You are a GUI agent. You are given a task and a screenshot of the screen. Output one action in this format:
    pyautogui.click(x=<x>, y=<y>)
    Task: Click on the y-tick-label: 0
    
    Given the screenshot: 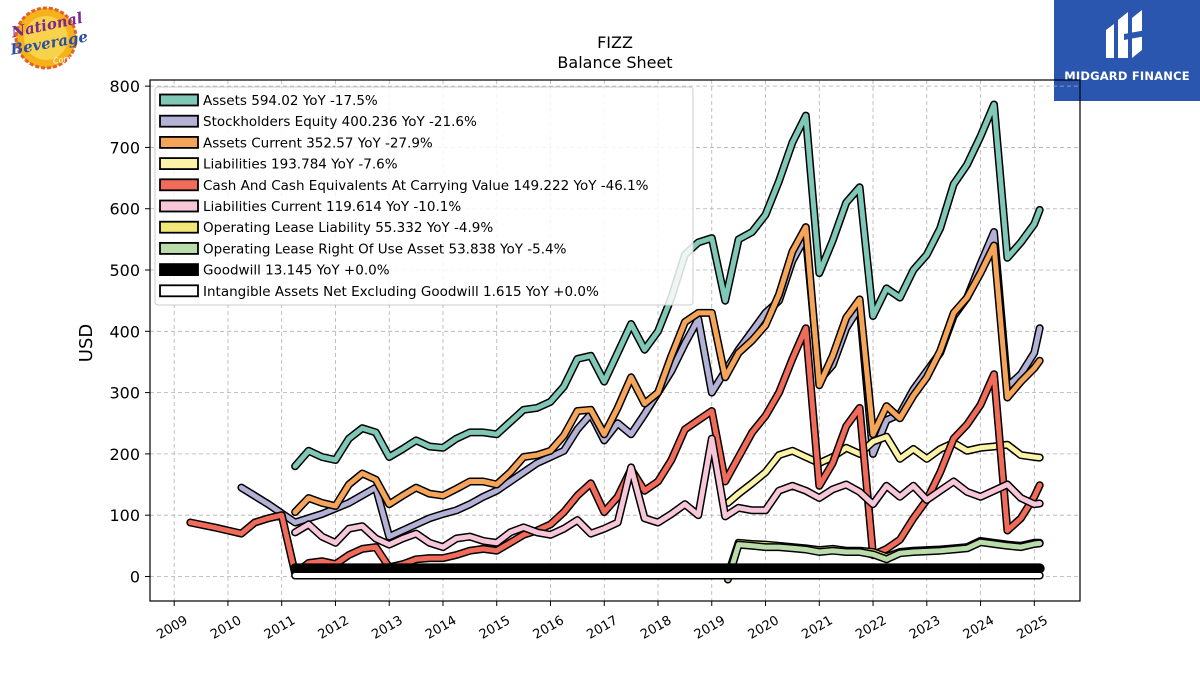 What is the action you would take?
    pyautogui.click(x=135, y=576)
    